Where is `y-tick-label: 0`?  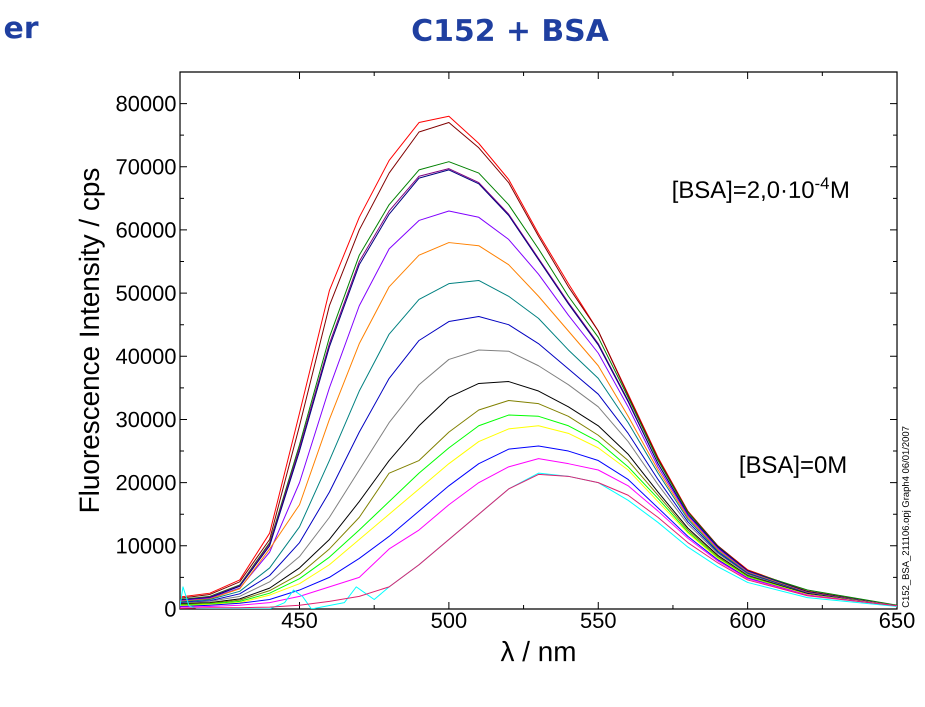 y-tick-label: 0 is located at coordinates (170, 609).